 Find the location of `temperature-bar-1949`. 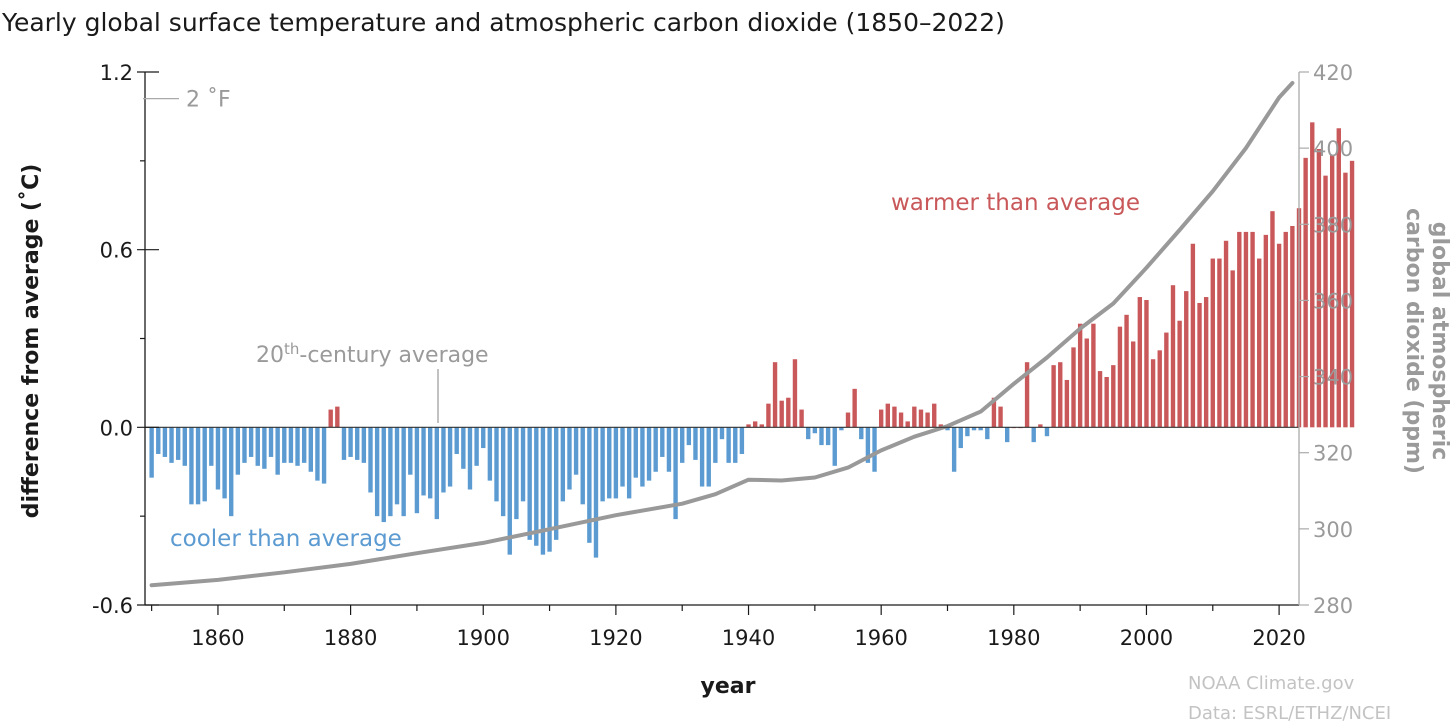

temperature-bar-1949 is located at coordinates (808, 433).